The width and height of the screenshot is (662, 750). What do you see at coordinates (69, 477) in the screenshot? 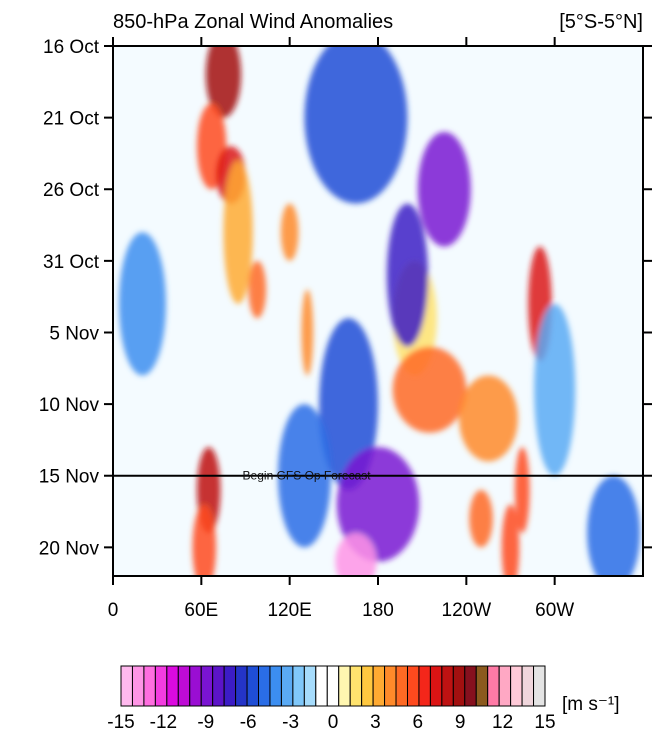
I see `y-tick-label: 15 Nov` at bounding box center [69, 477].